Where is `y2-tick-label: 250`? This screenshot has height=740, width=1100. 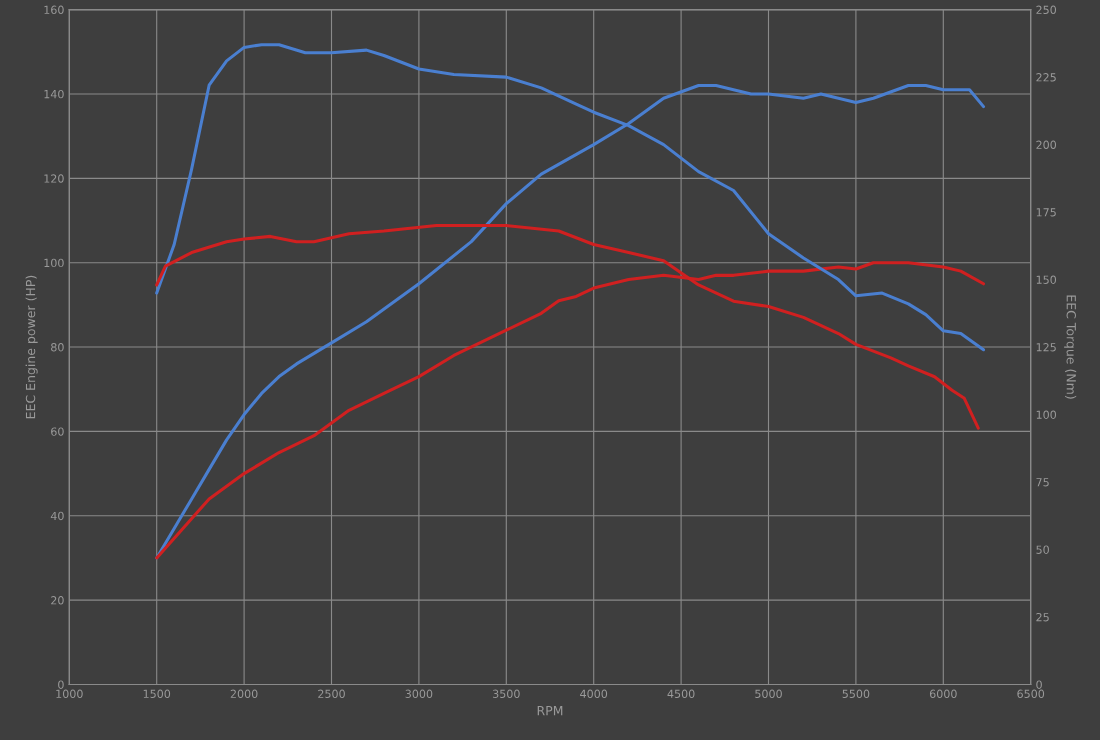
y2-tick-label: 250 is located at coordinates (1046, 9).